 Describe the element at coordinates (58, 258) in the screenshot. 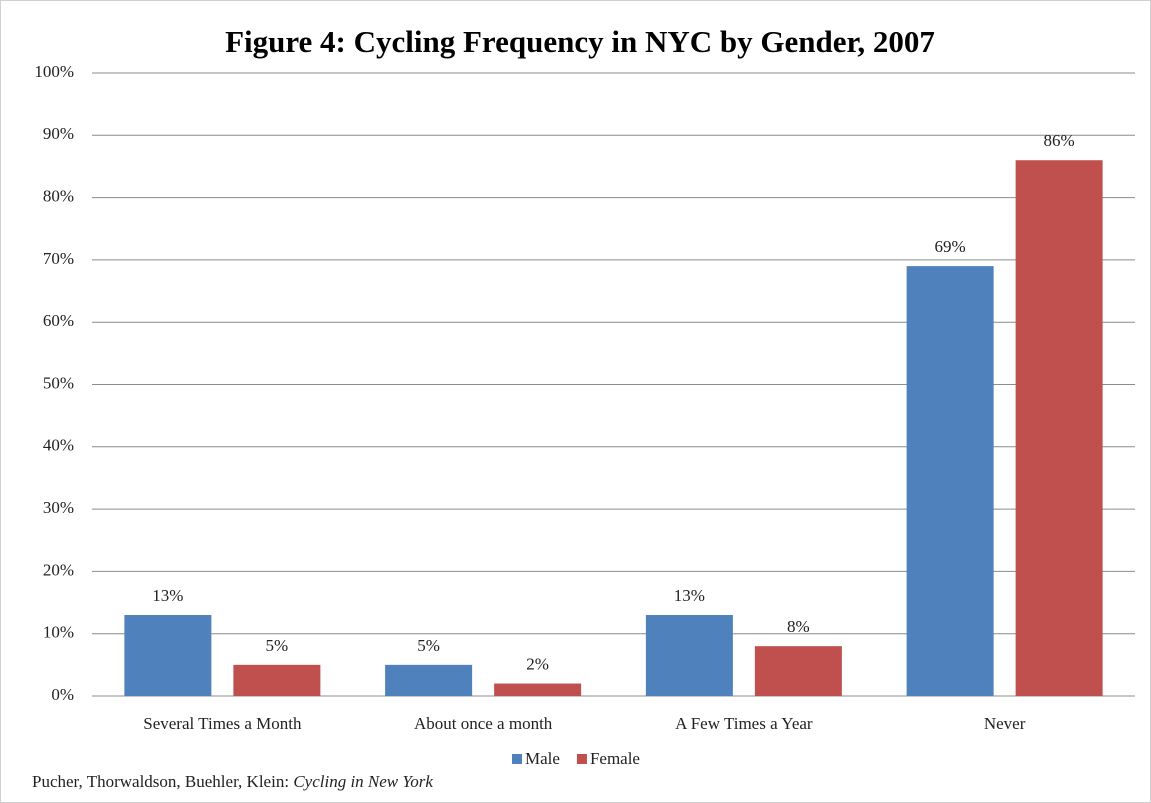

I see `y-tick-label: 70%` at that location.